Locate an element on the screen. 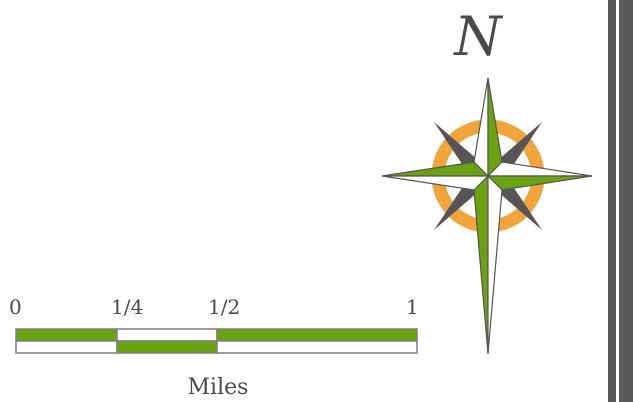 The height and width of the screenshot is (402, 633). star-south-left is located at coordinates (481, 264).